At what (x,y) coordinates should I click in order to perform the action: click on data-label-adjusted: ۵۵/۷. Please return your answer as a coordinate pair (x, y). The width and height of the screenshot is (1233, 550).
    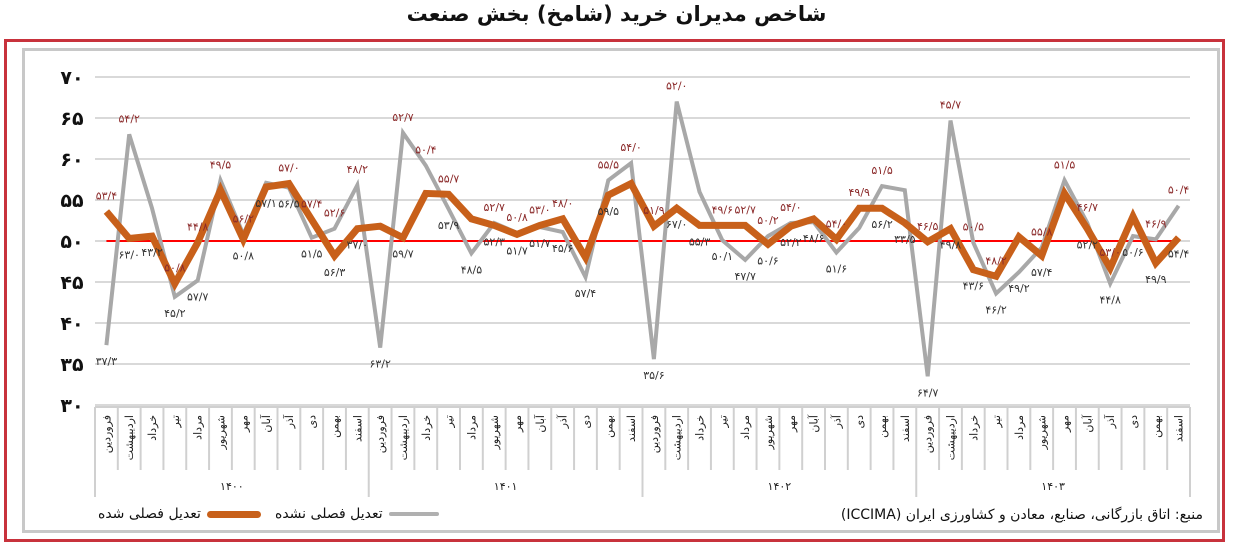
    Looking at the image, I should click on (449, 178).